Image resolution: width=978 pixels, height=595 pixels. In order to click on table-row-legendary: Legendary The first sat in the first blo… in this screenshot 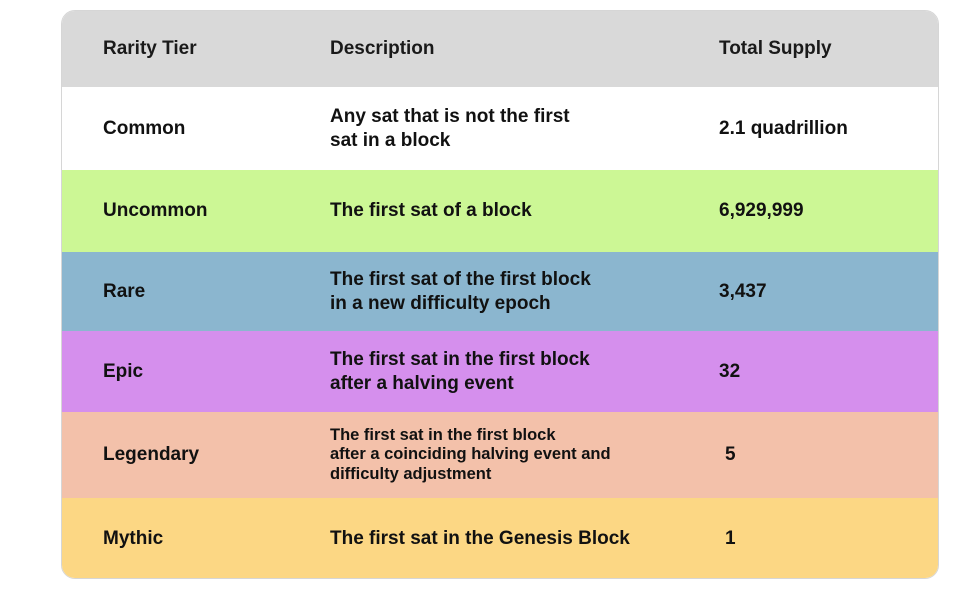, I will do `click(500, 455)`.